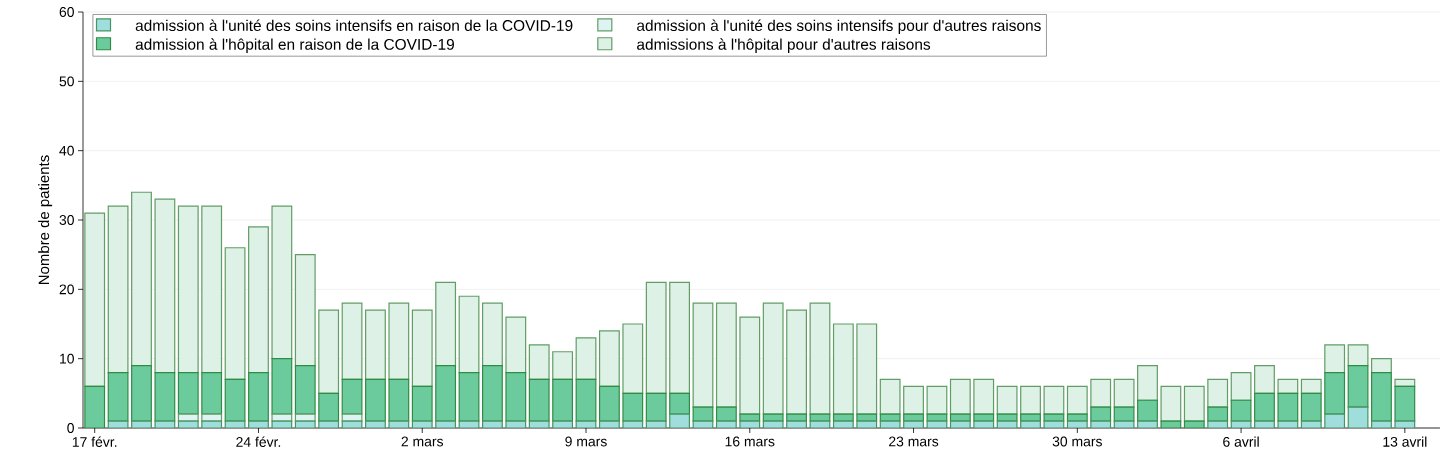 The width and height of the screenshot is (1447, 457). What do you see at coordinates (586, 441) in the screenshot?
I see `x-tick-label: 9 mars` at bounding box center [586, 441].